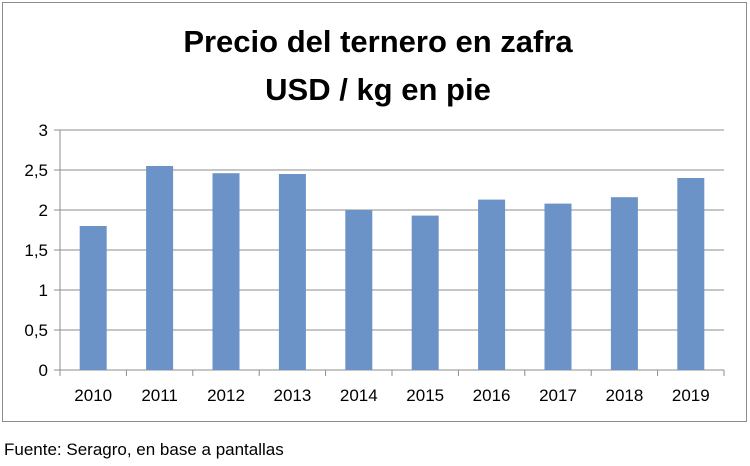  What do you see at coordinates (378, 41) in the screenshot?
I see `chart-title: Precio del ternero en zafra` at bounding box center [378, 41].